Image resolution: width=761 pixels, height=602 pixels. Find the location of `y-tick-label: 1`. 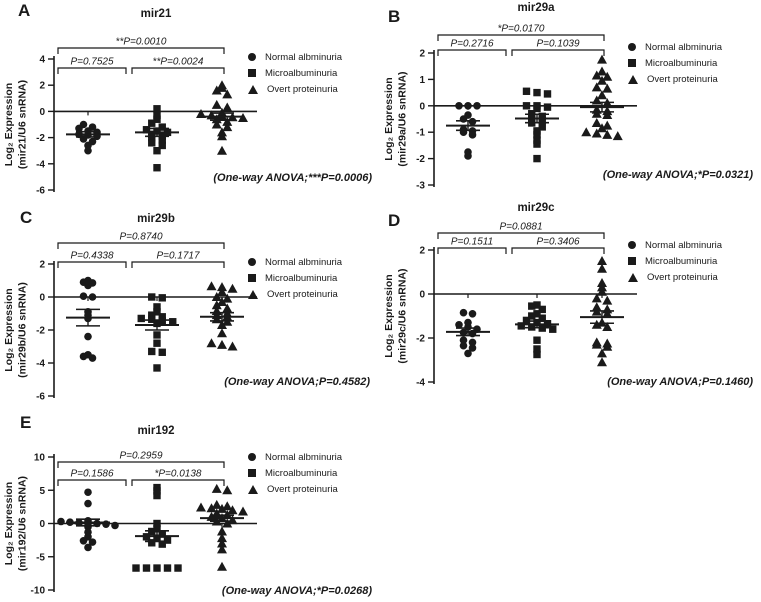

y-tick-label: 1 is located at coordinates (422, 80).